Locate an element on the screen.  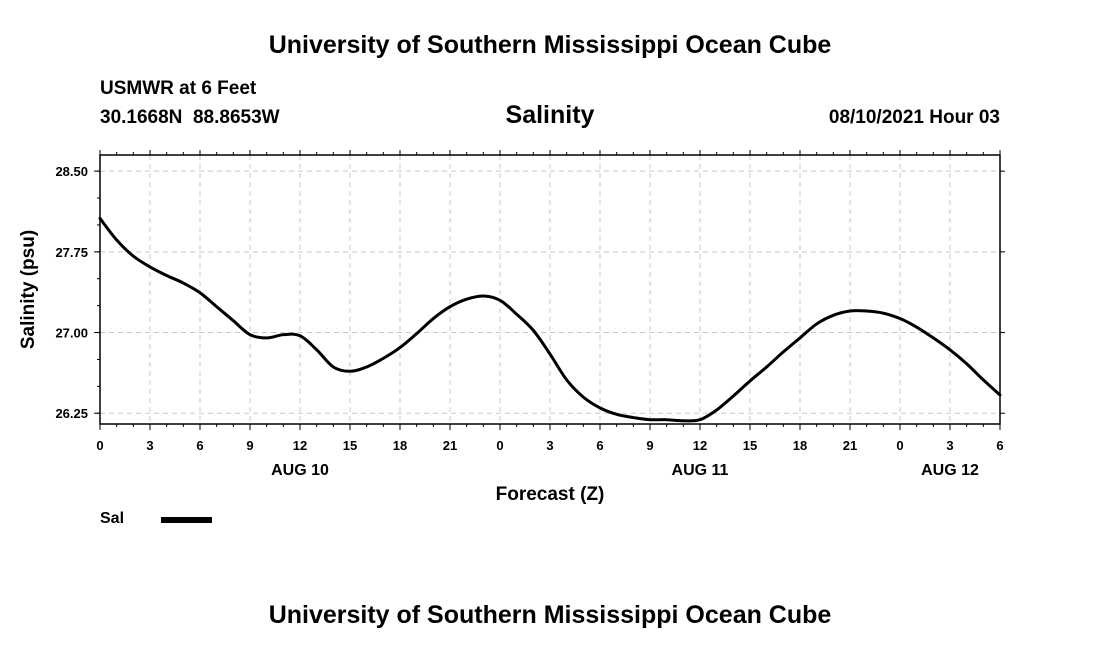
legend-swatch is located at coordinates (186, 520).